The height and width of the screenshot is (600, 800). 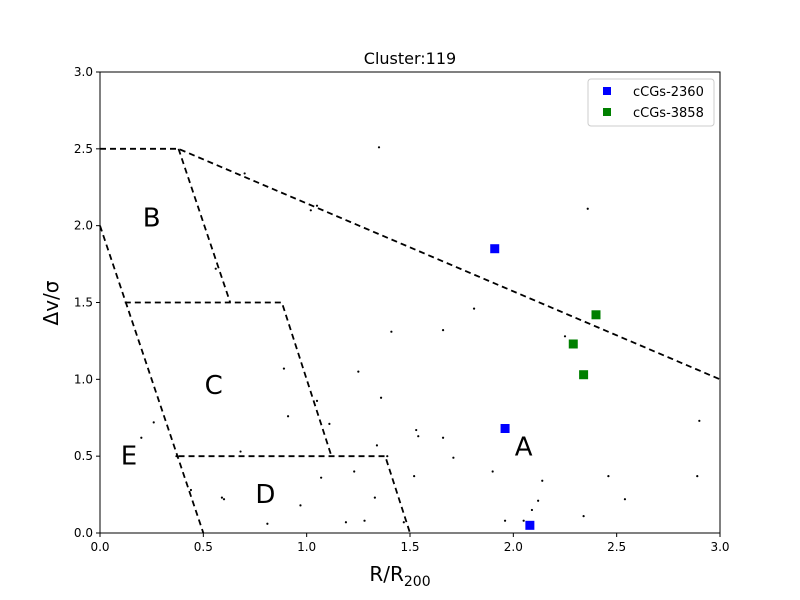 I want to click on y-tick-label-2: 1.0, so click(x=83, y=379).